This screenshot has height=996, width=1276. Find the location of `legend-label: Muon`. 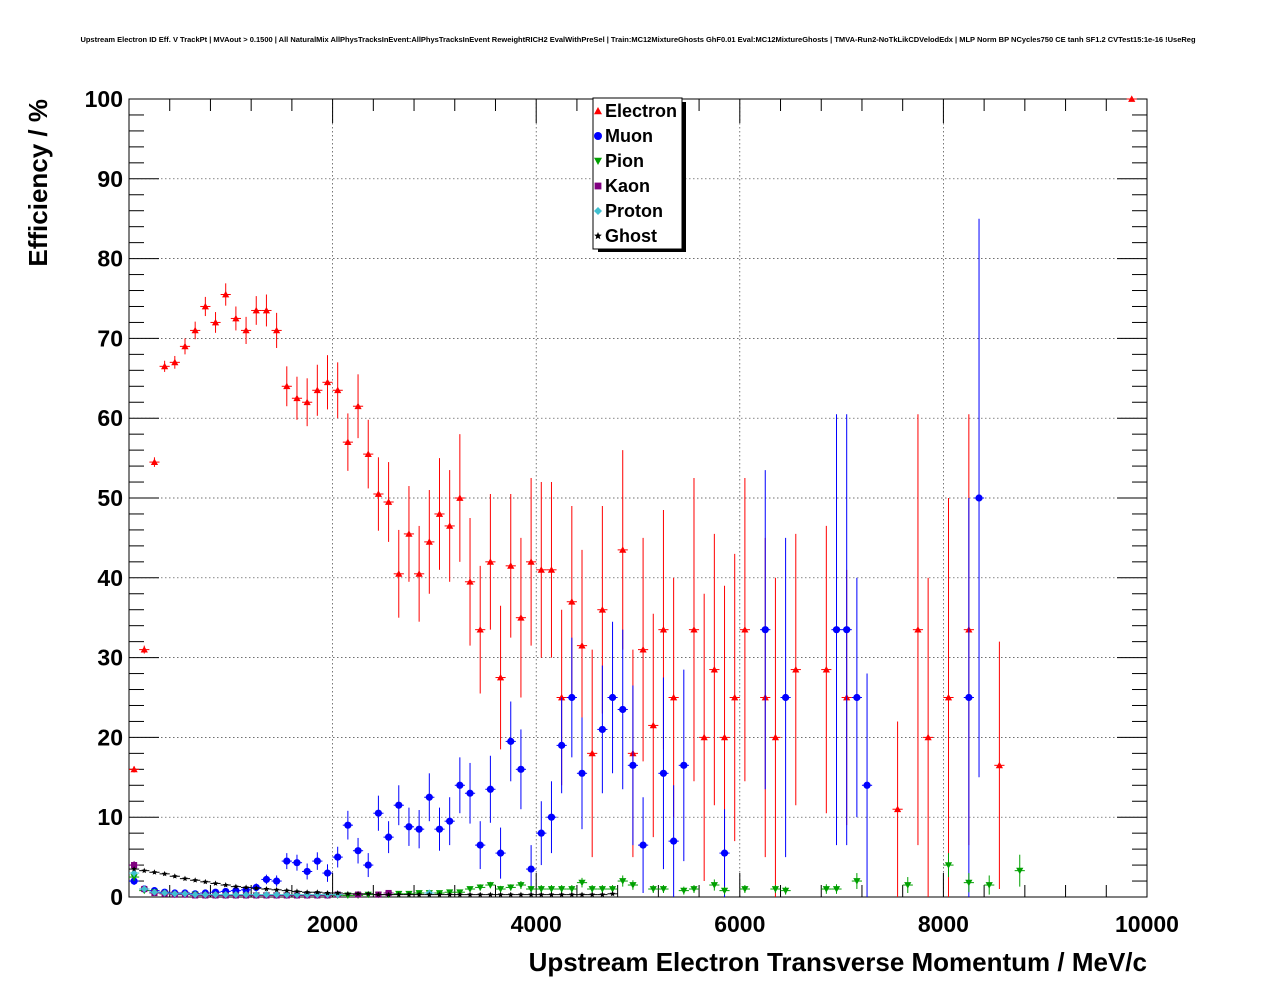

legend-label: Muon is located at coordinates (629, 136).